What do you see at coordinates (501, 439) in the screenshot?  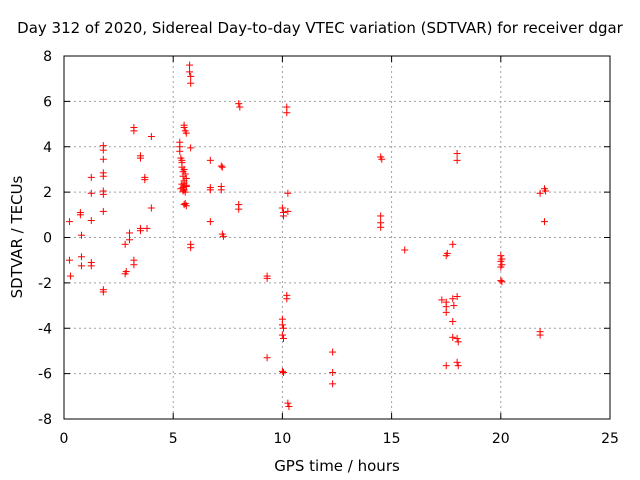 I see `x-tick-label: 20` at bounding box center [501, 439].